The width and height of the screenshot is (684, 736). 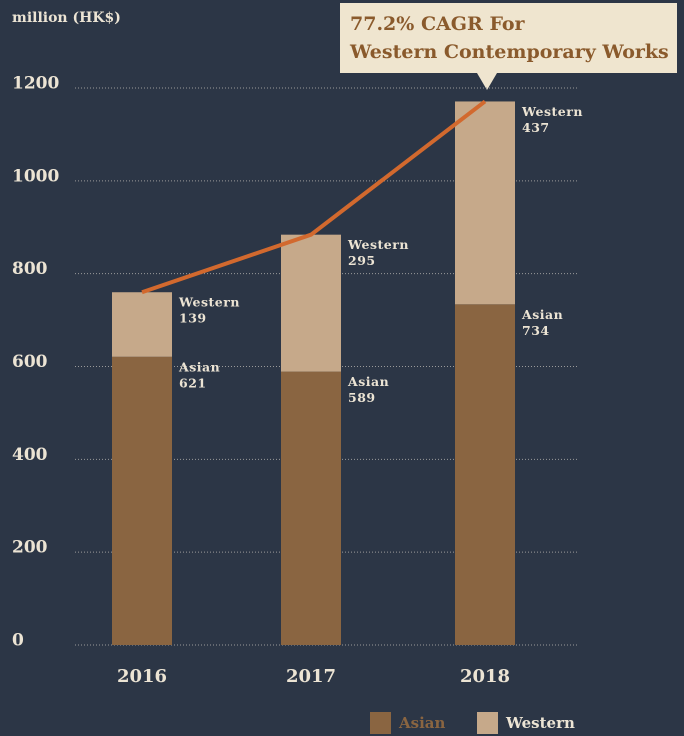 What do you see at coordinates (35, 84) in the screenshot?
I see `y-tick-label: 1200` at bounding box center [35, 84].